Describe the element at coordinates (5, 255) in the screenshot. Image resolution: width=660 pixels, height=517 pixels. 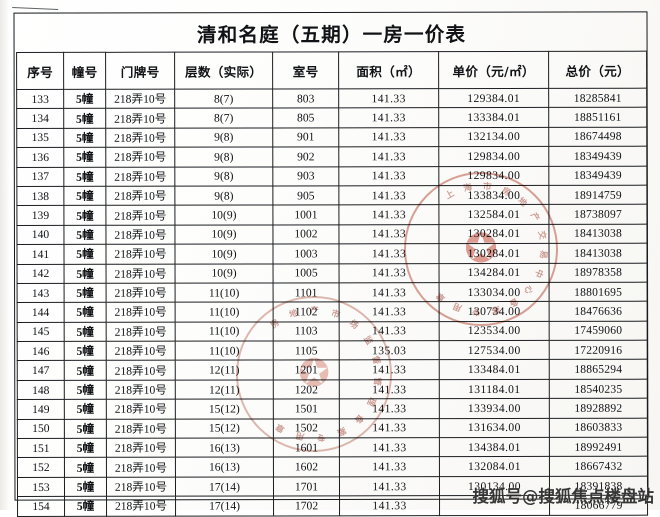
I see `page-edge-shadow` at that location.